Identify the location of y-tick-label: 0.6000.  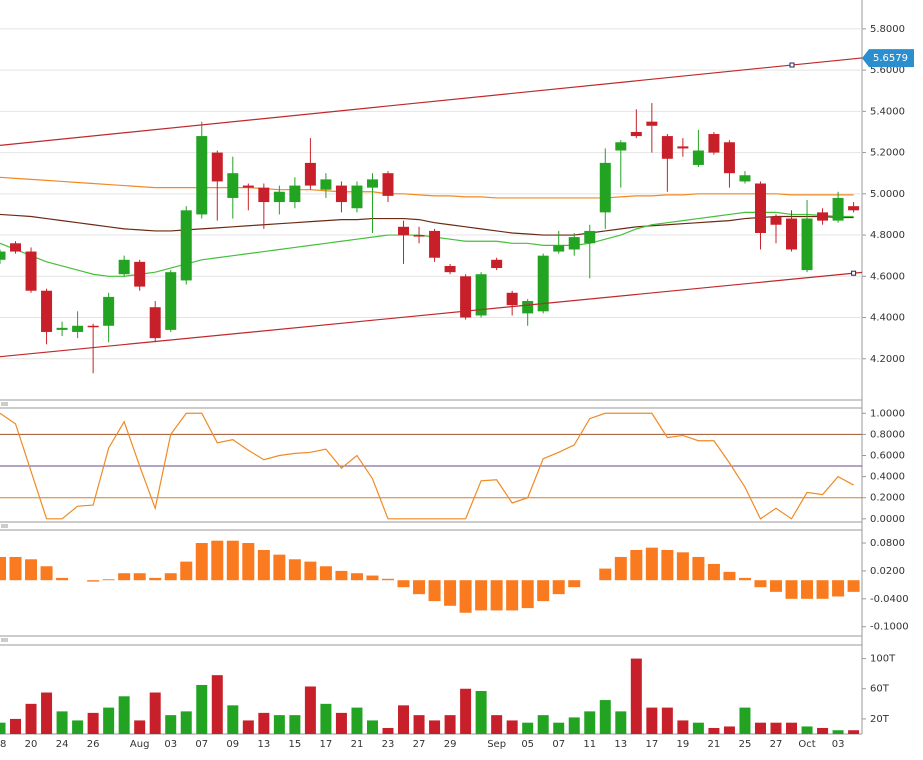
(887, 456).